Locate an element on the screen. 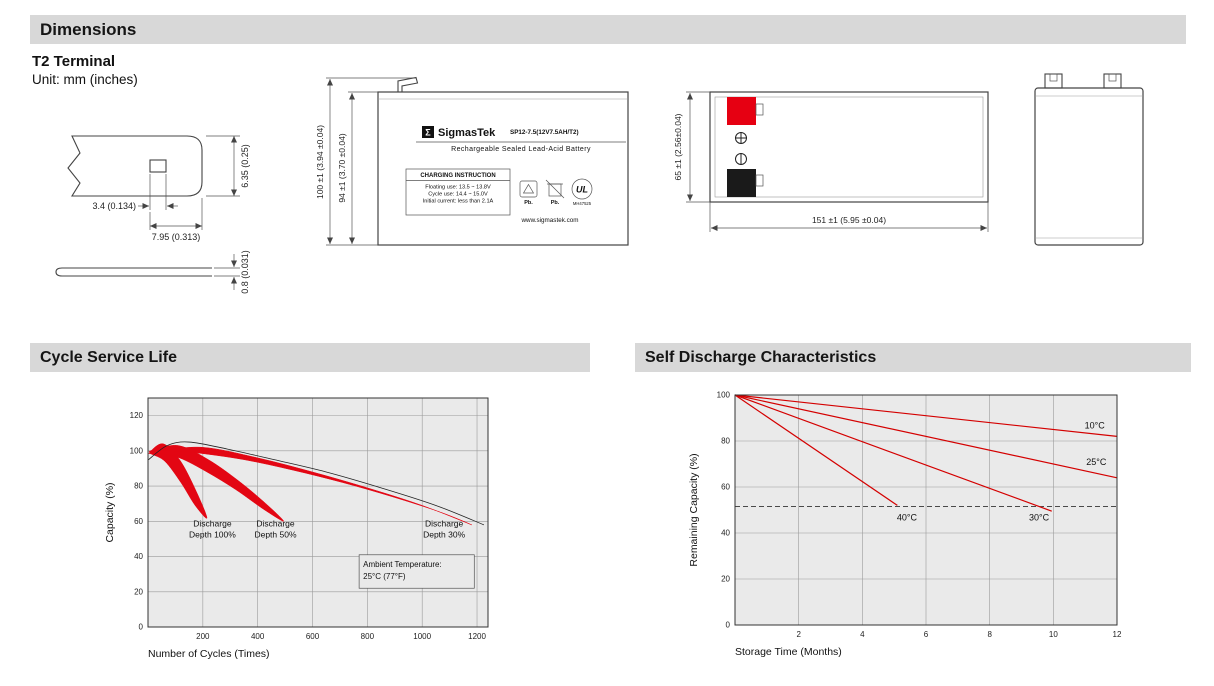 The width and height of the screenshot is (1214, 686). section-header-self-discharge: Self Discharge Characteristics is located at coordinates (913, 357).